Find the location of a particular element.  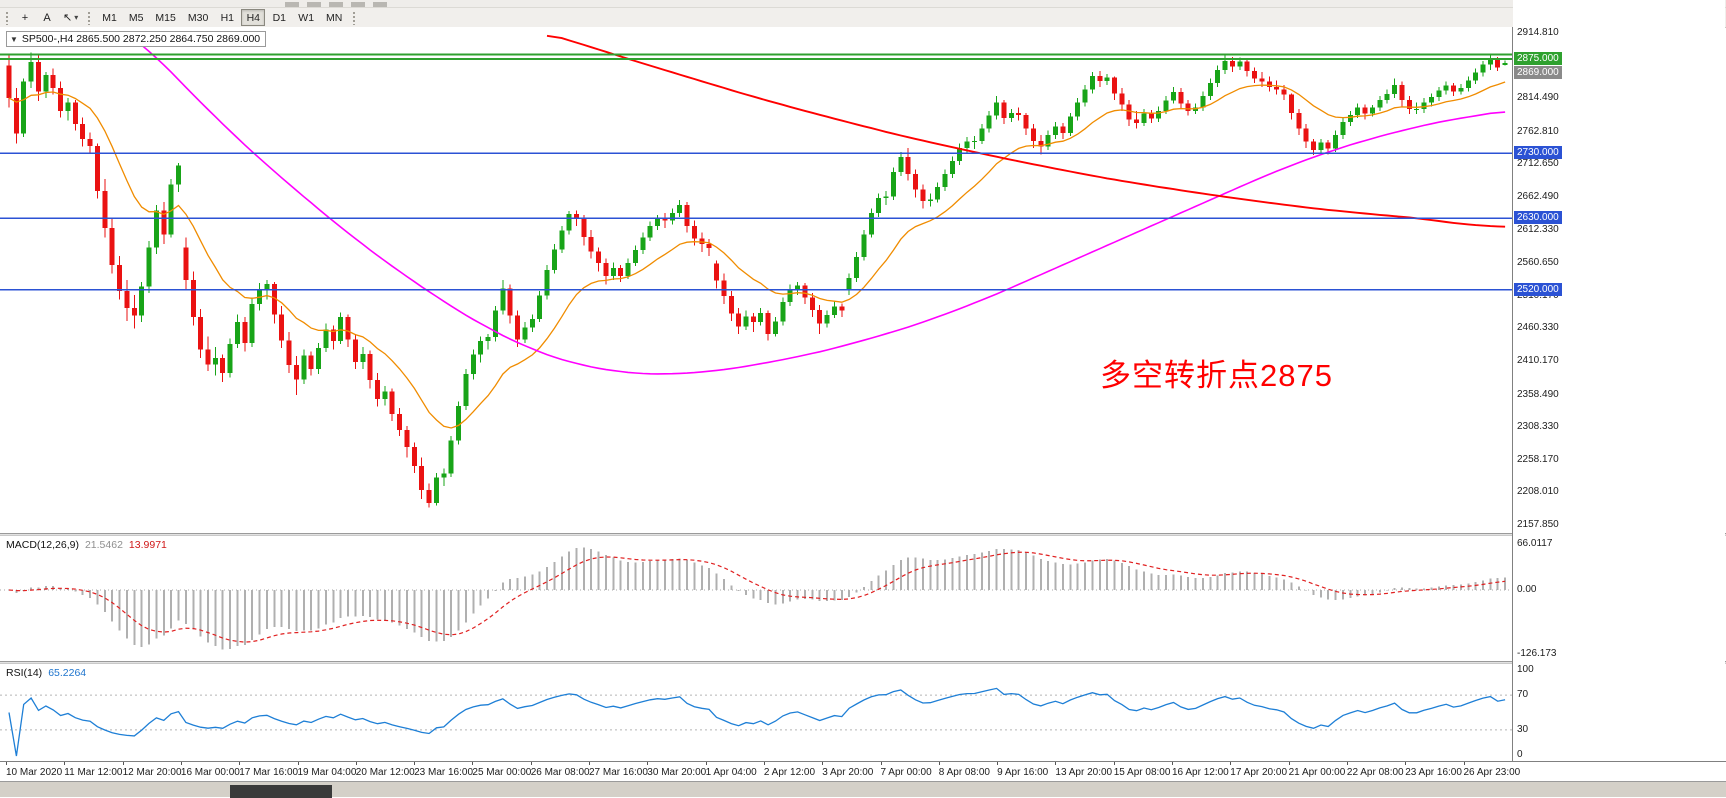

price-axis-label: 2157.850 is located at coordinates (1538, 524).